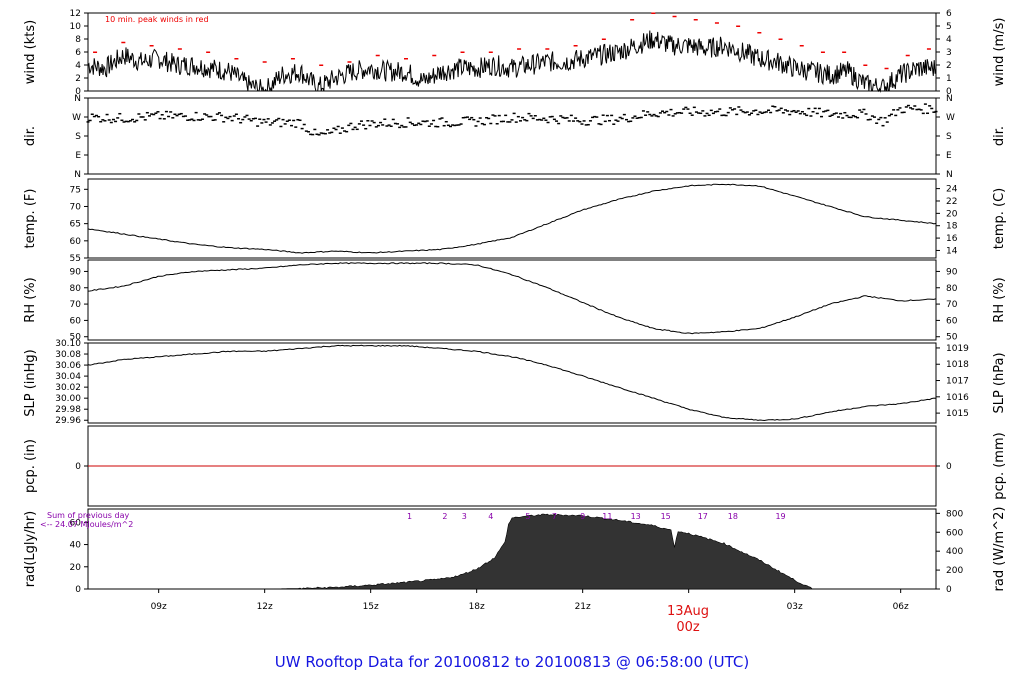 The width and height of the screenshot is (1024, 700). Describe the element at coordinates (957, 398) in the screenshot. I see `slp-ytick-right-label: 1016` at that location.